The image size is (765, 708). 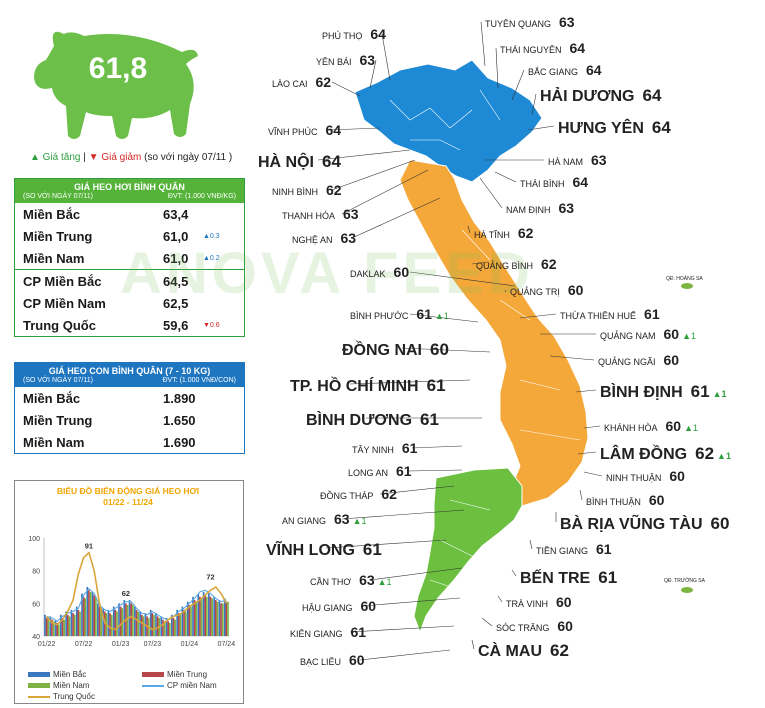 What do you see at coordinates (599, 160) in the screenshot?
I see `province-price: 63` at bounding box center [599, 160].